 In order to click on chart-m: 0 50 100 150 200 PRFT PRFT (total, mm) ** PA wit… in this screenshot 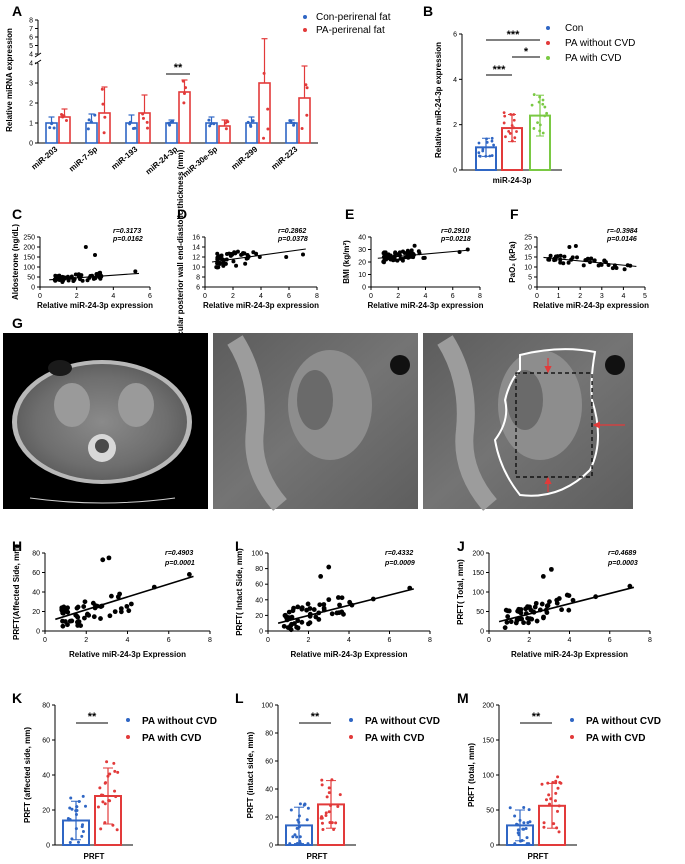, I will do `click(564, 782)`.